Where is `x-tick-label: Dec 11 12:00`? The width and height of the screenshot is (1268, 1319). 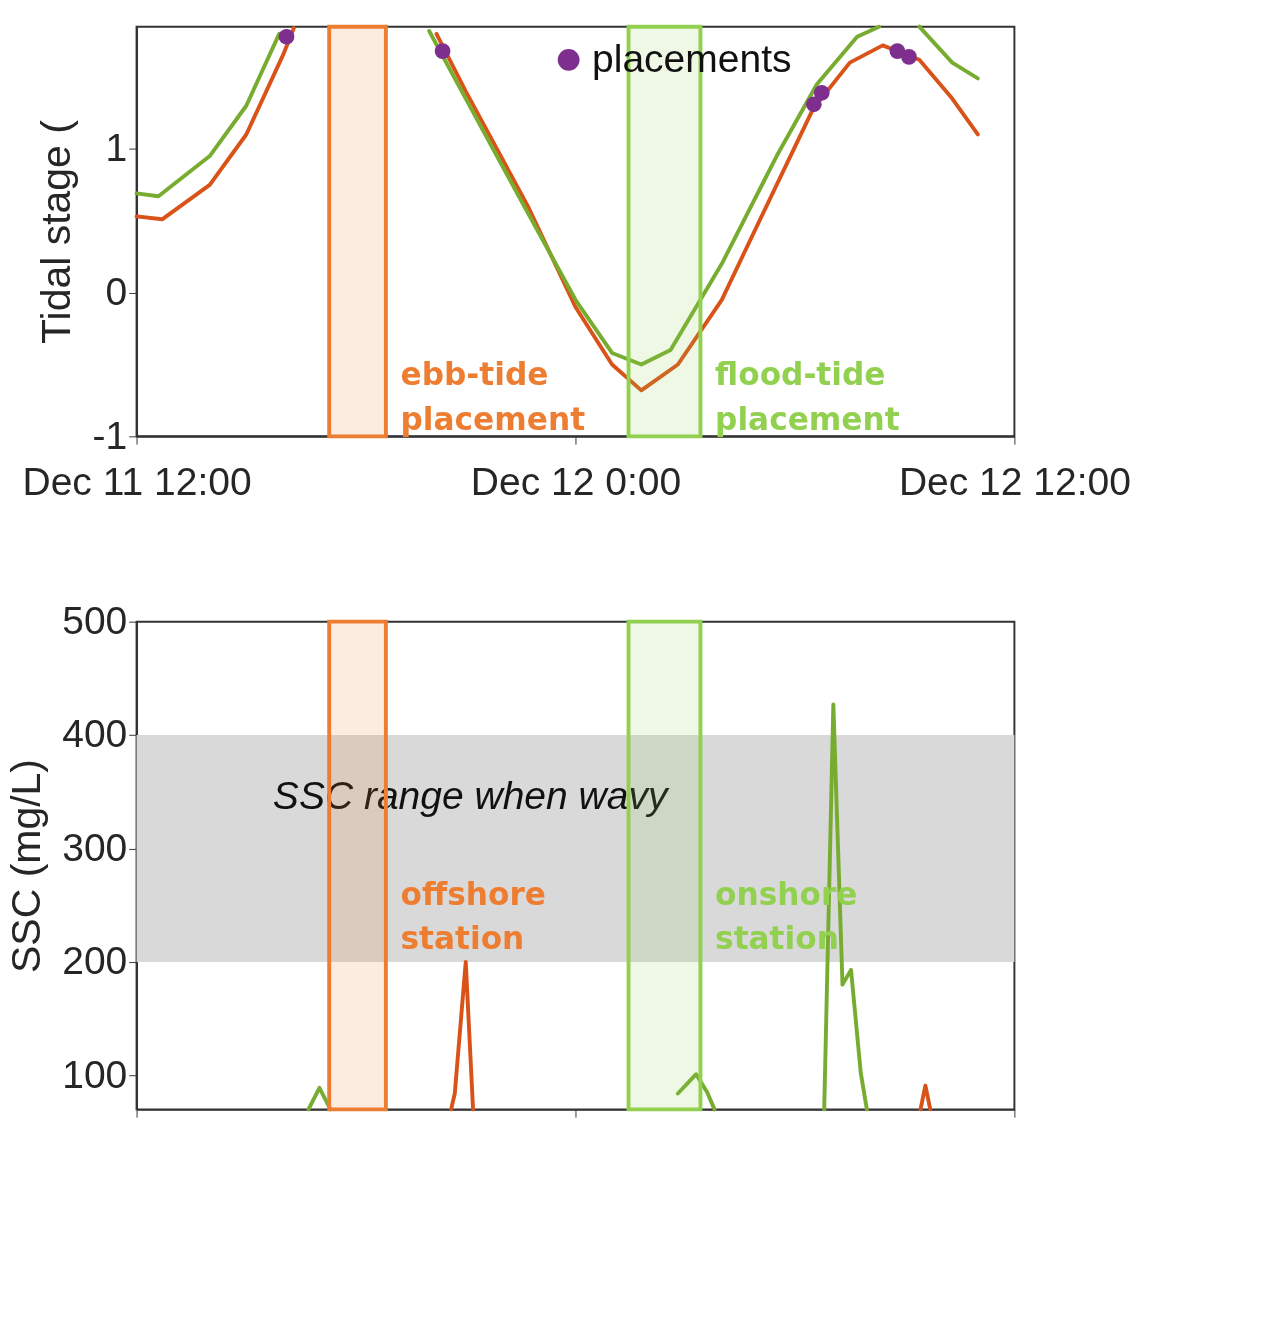
x-tick-label: Dec 11 12:00 is located at coordinates (137, 482).